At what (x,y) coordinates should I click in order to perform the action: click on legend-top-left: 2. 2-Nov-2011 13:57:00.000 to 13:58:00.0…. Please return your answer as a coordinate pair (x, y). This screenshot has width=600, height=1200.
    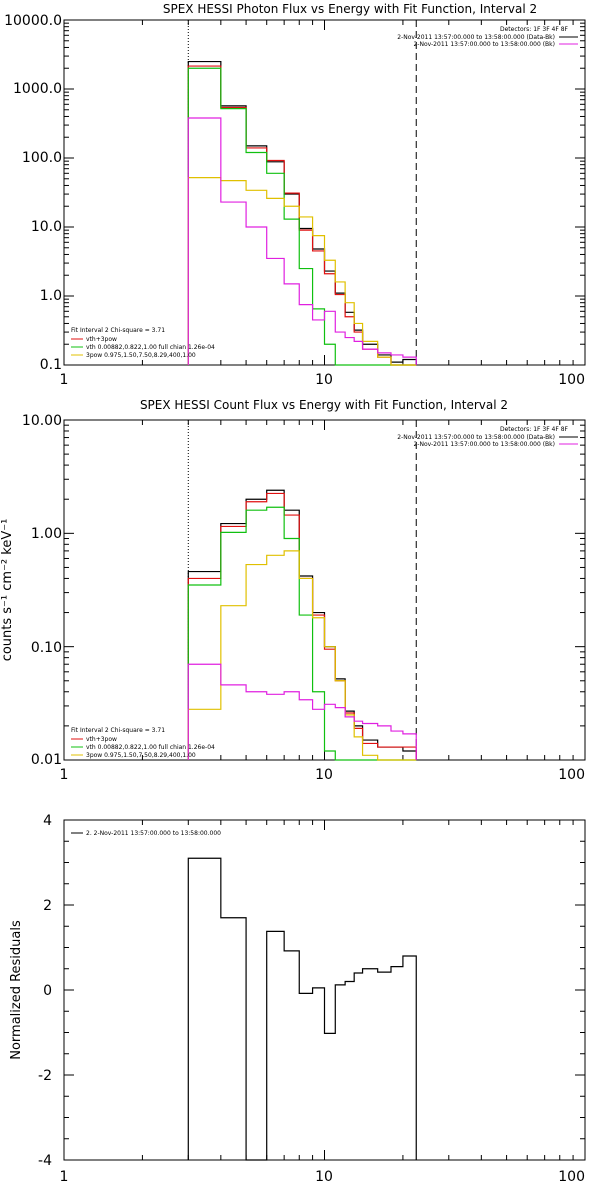
    Looking at the image, I should click on (146, 833).